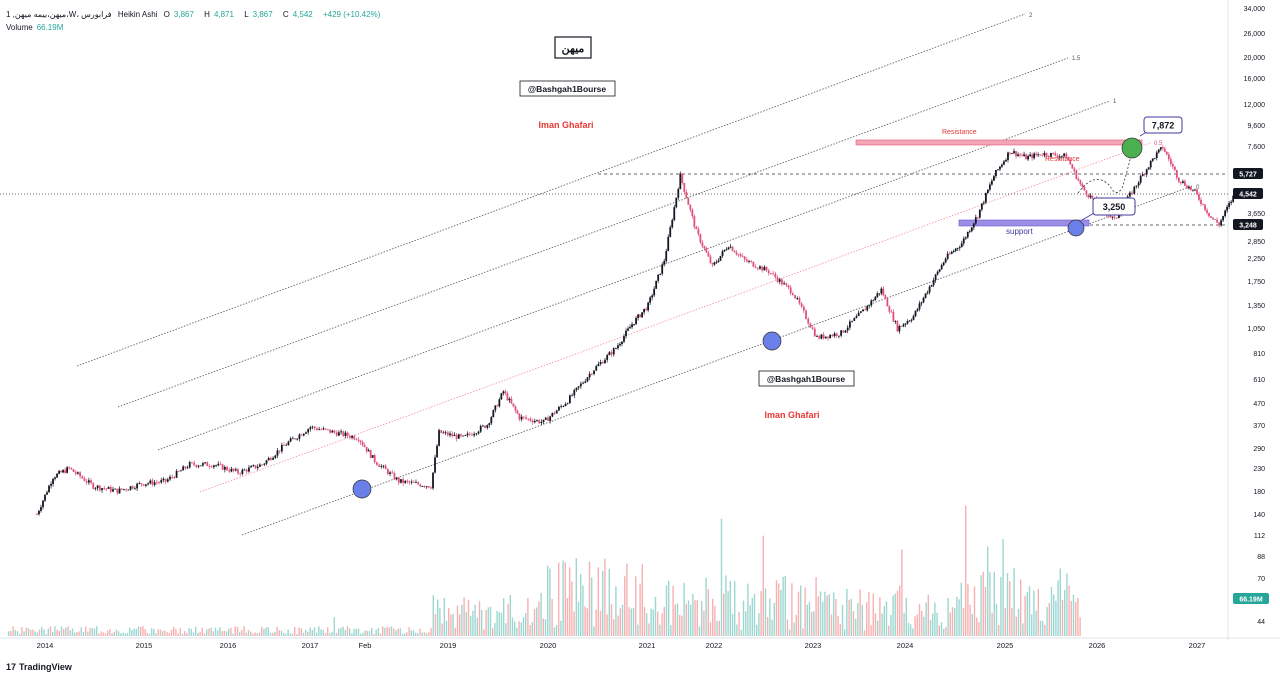  What do you see at coordinates (59, 14) in the screenshot?
I see `symbol-name: 1 ,میهن،بیمه میهن،W، فرابورس` at bounding box center [59, 14].